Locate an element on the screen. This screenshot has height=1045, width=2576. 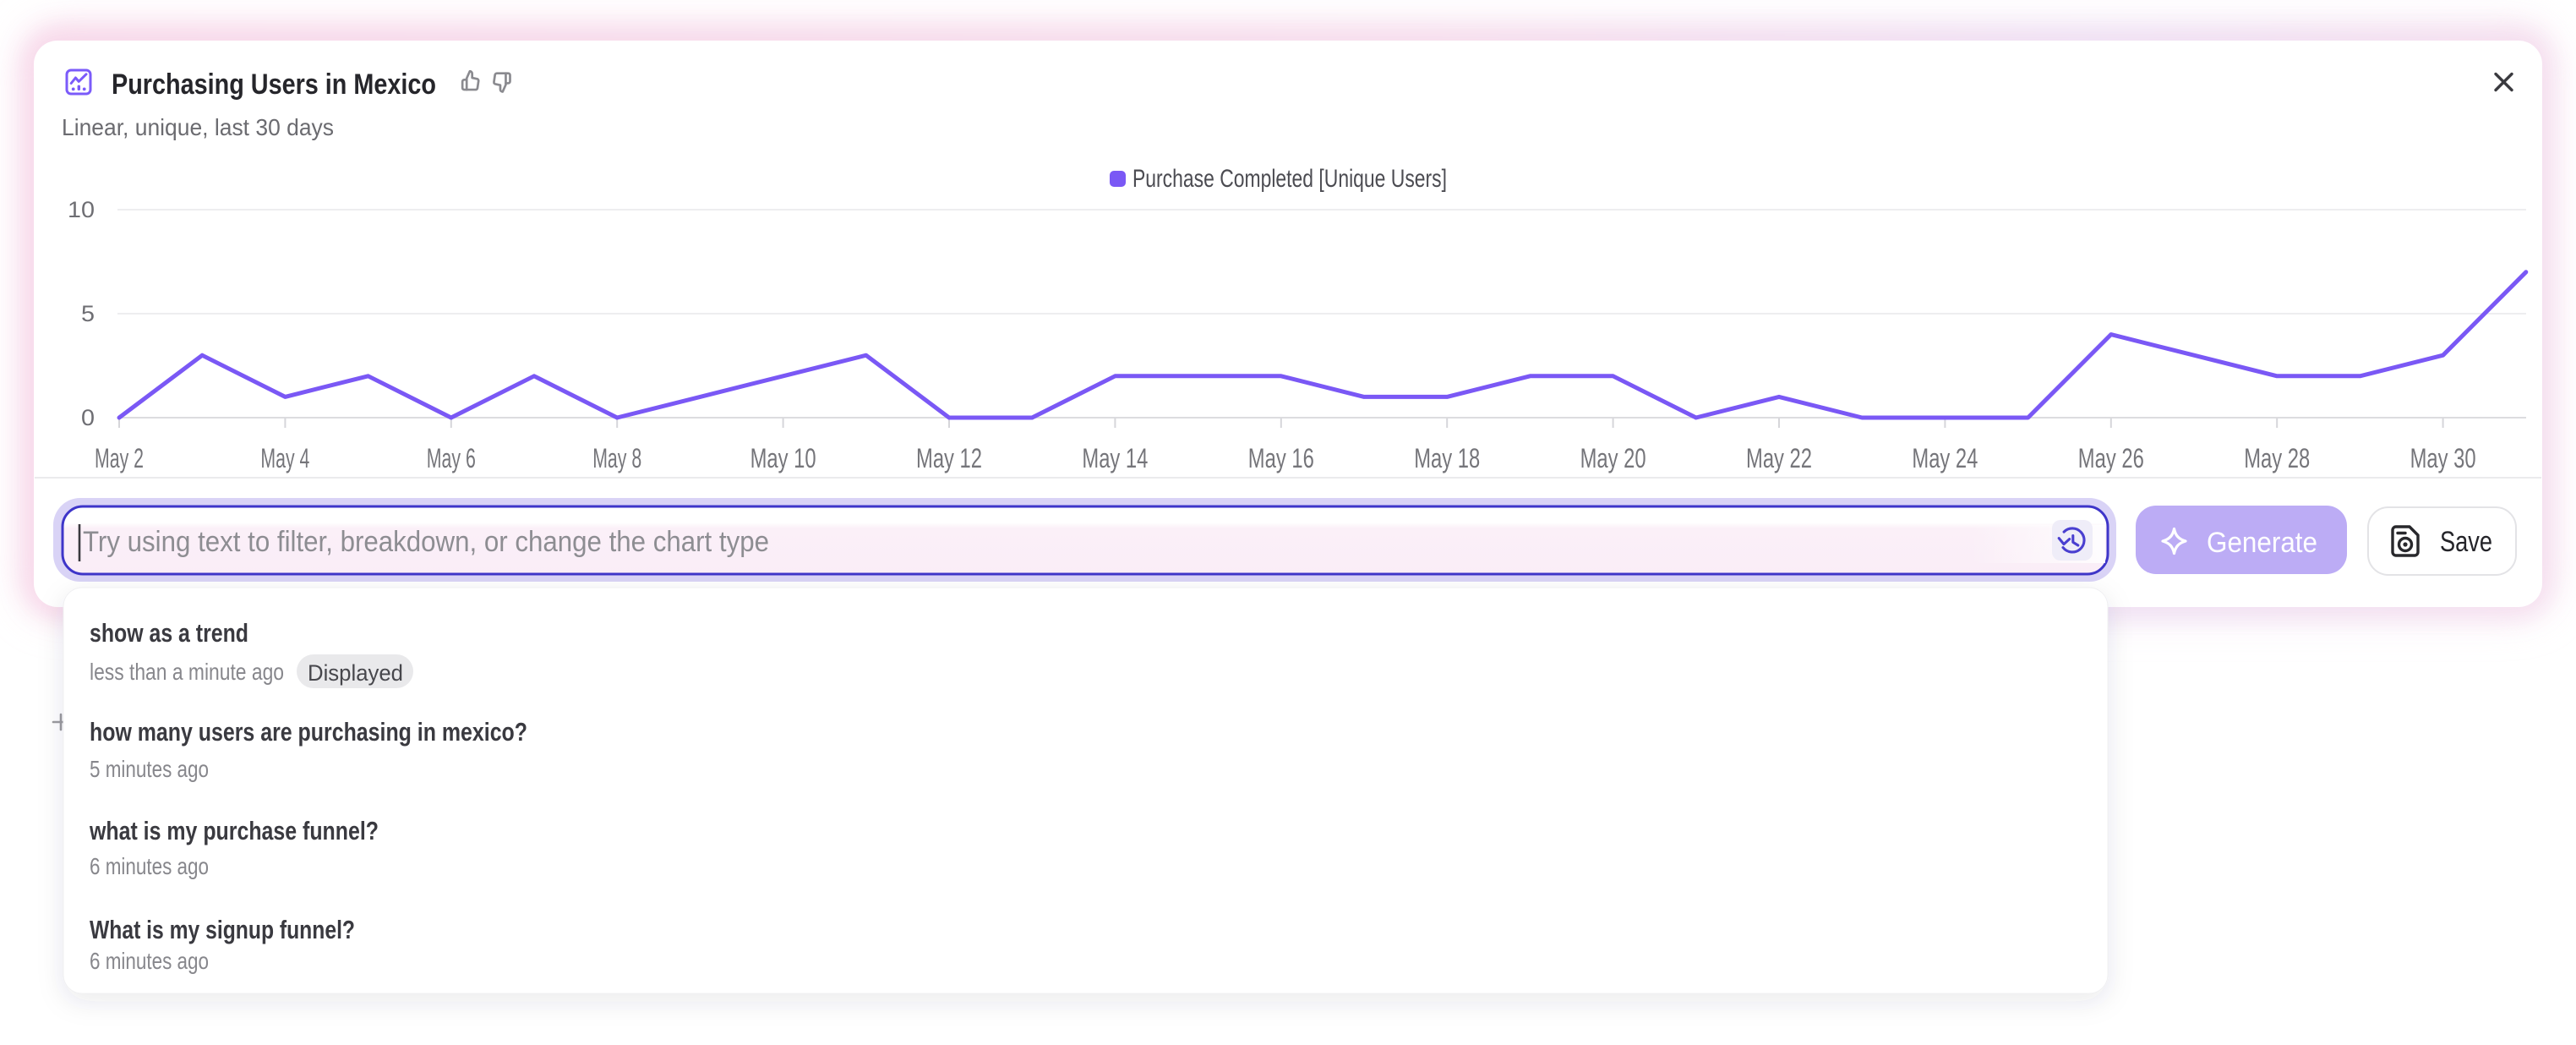
svg-text: 10 is located at coordinates (81, 209).